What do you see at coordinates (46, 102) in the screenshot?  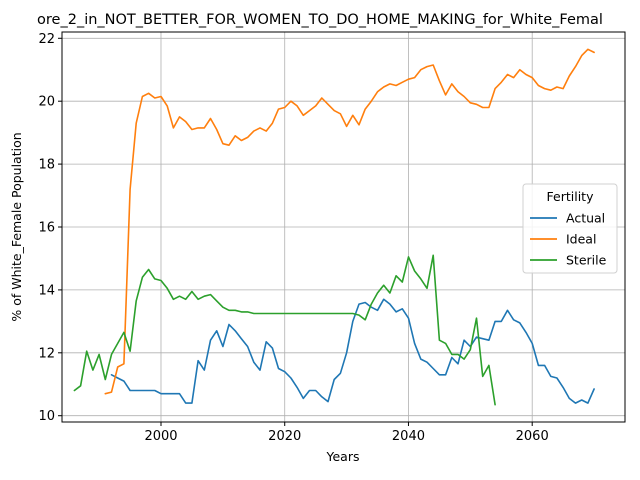 I see `y-tick-label: 20` at bounding box center [46, 102].